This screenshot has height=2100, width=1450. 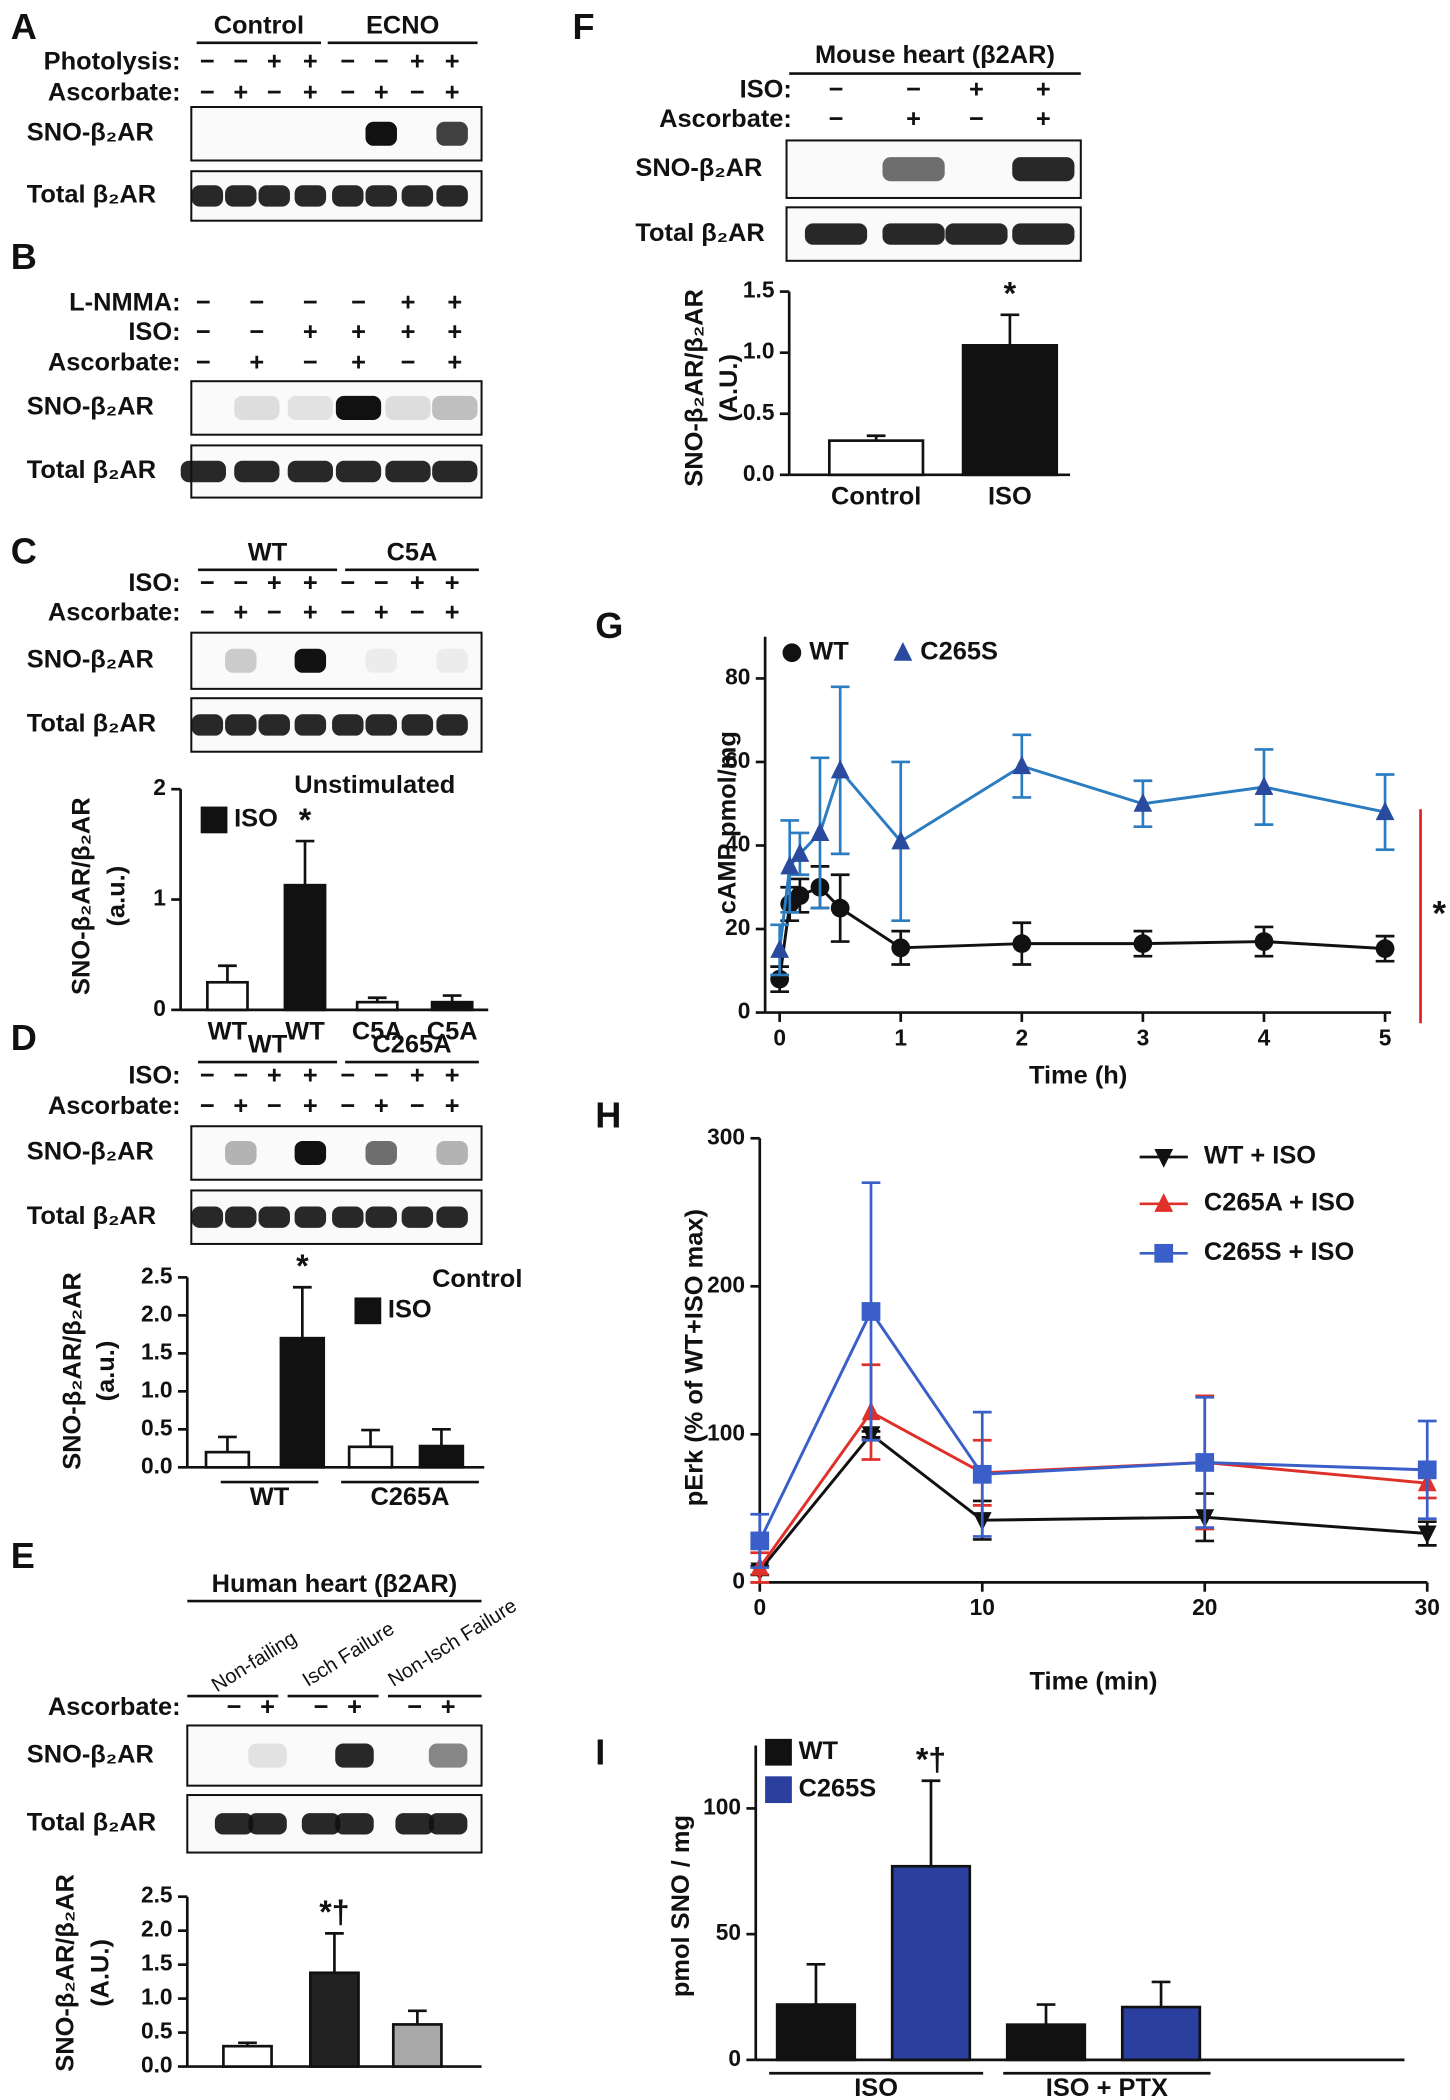 What do you see at coordinates (982, 1607) in the screenshot?
I see `x-tick-label: 10` at bounding box center [982, 1607].